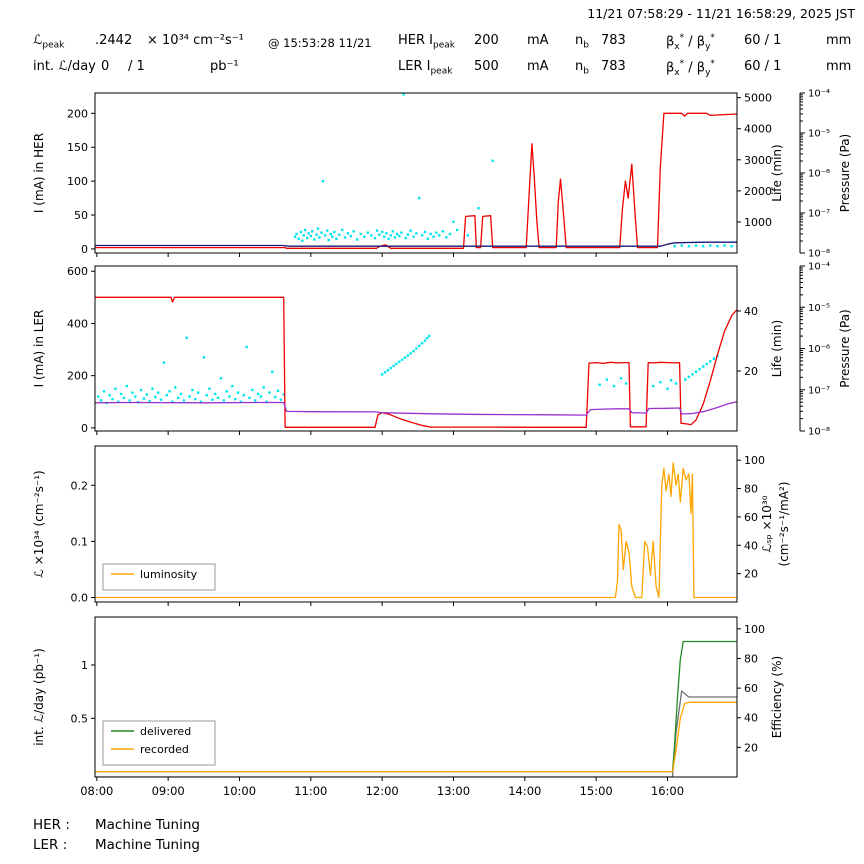  What do you see at coordinates (77, 147) in the screenshot?
I see `svg-text: 150` at bounding box center [77, 147].